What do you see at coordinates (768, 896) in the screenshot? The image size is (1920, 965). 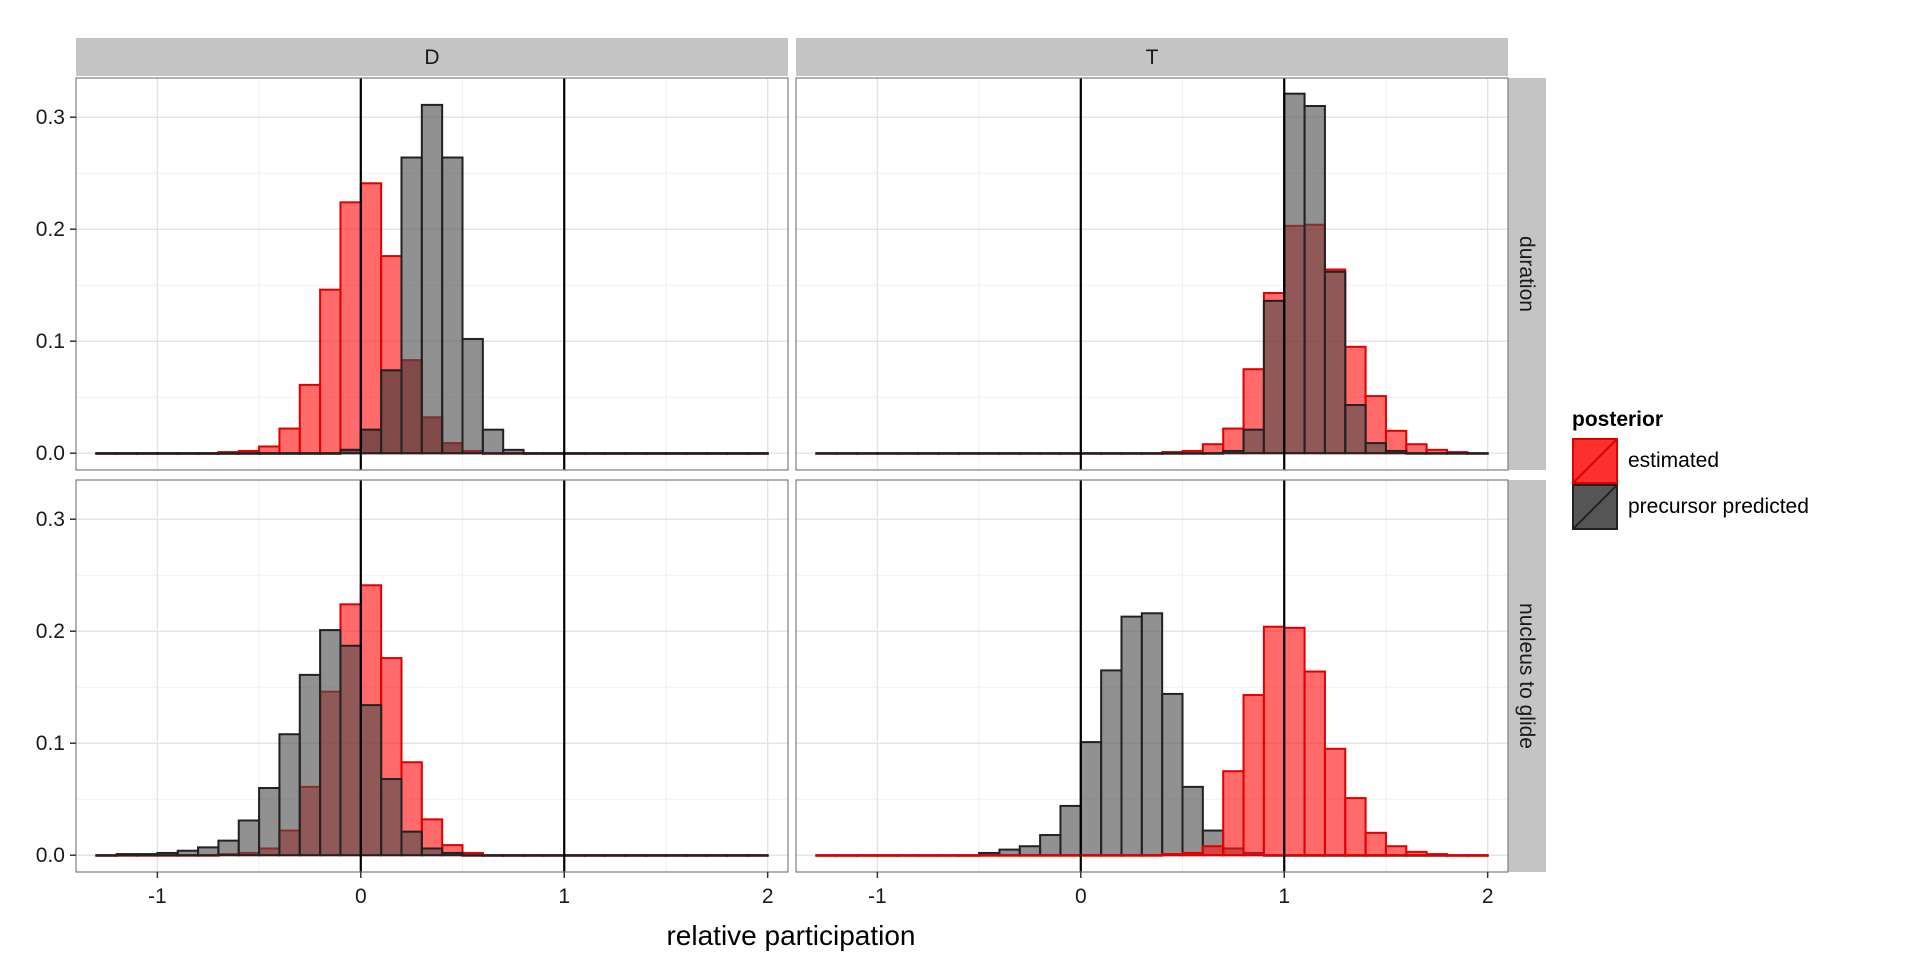 I see `x-tick-label: 2` at bounding box center [768, 896].